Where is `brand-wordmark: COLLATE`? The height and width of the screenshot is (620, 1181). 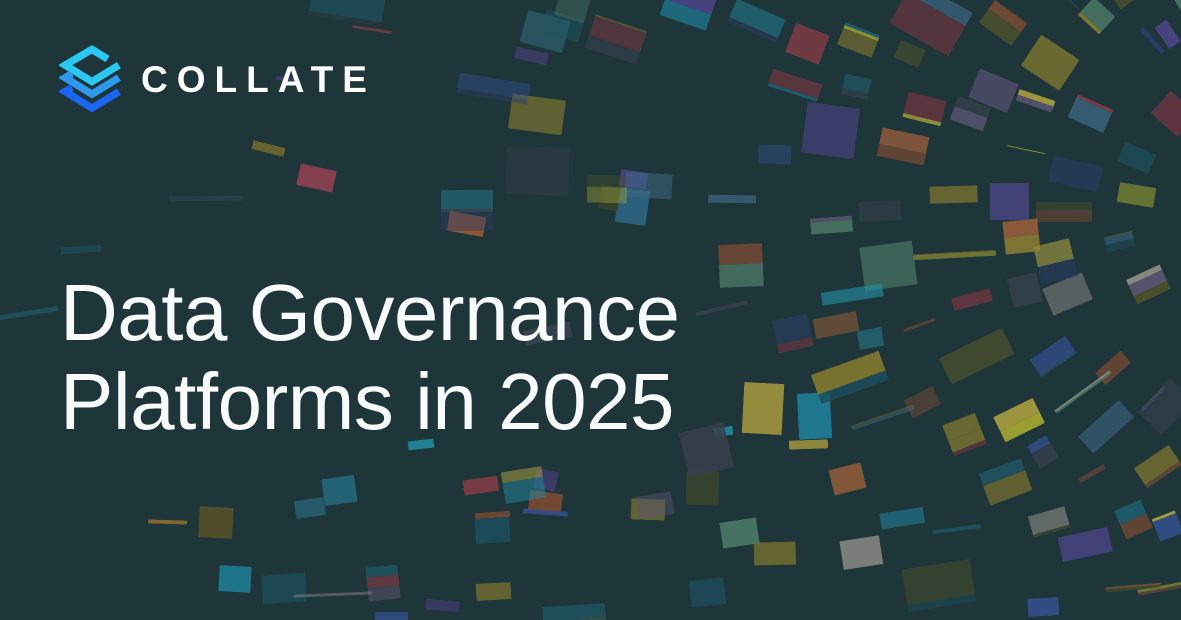 brand-wordmark: COLLATE is located at coordinates (258, 79).